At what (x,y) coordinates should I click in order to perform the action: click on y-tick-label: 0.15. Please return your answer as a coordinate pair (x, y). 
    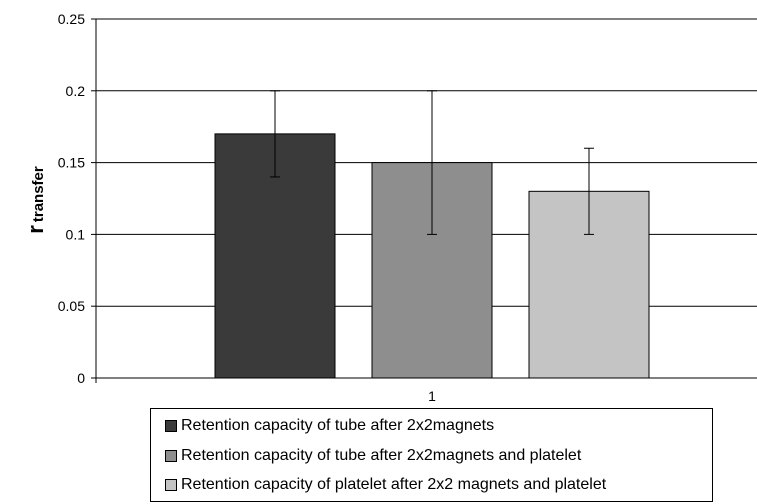
    Looking at the image, I should click on (71, 163).